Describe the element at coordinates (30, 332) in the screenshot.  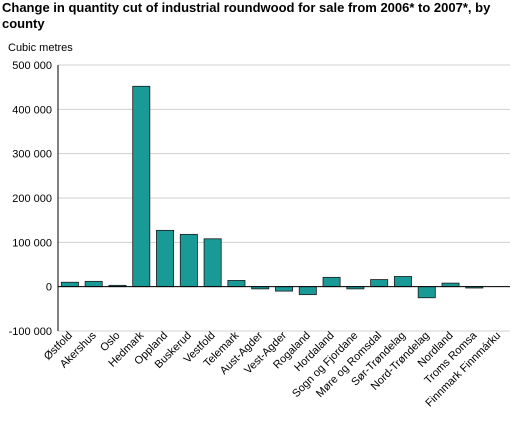
I see `y-tick-label: -100 000` at that location.